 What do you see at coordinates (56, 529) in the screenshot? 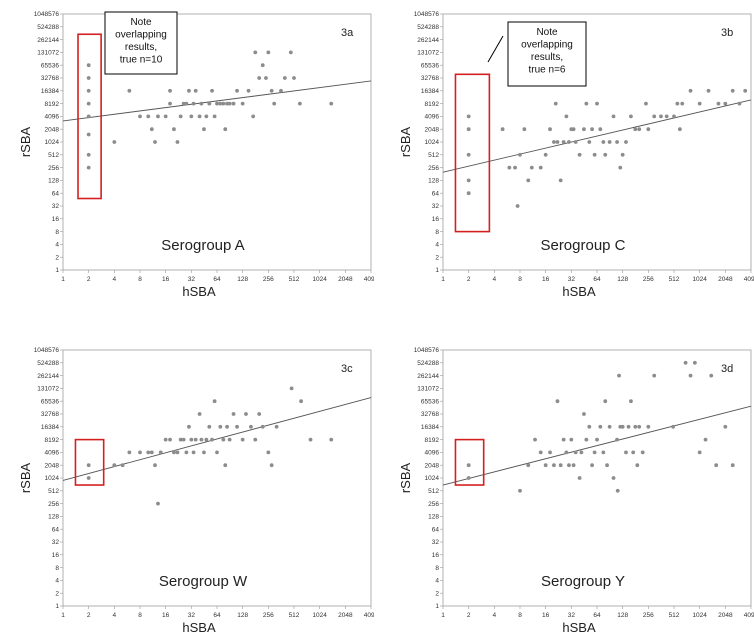
I see `y-tick-label: 64` at bounding box center [56, 529].